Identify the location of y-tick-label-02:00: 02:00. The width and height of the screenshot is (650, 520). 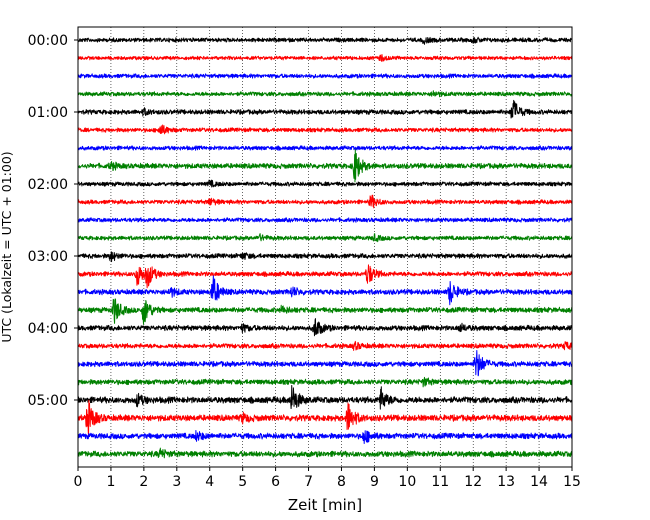
(48, 185).